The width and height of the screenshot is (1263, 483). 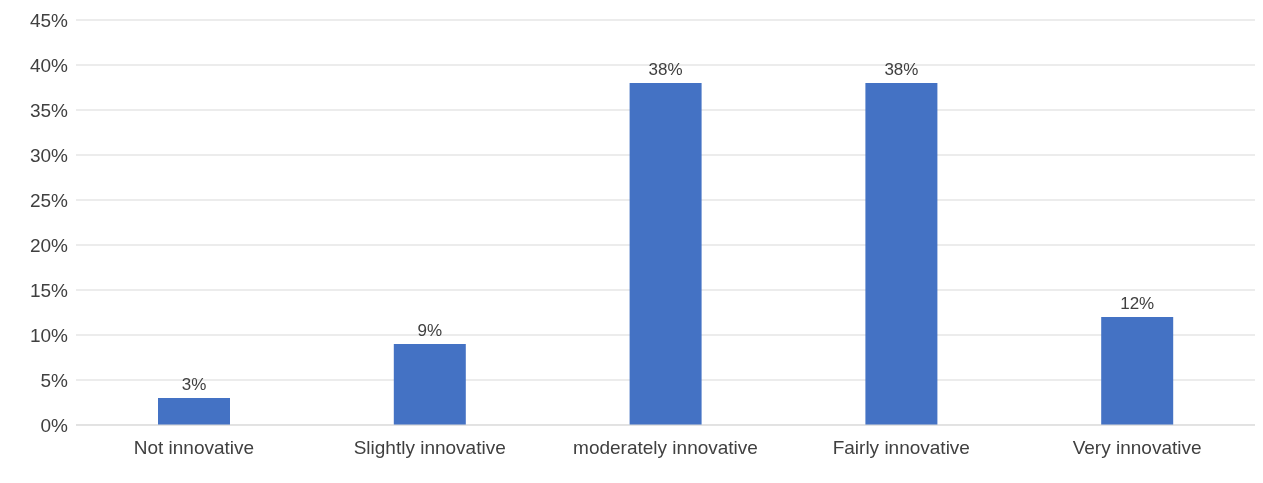 What do you see at coordinates (194, 448) in the screenshot?
I see `x-tick-label: Not innovative` at bounding box center [194, 448].